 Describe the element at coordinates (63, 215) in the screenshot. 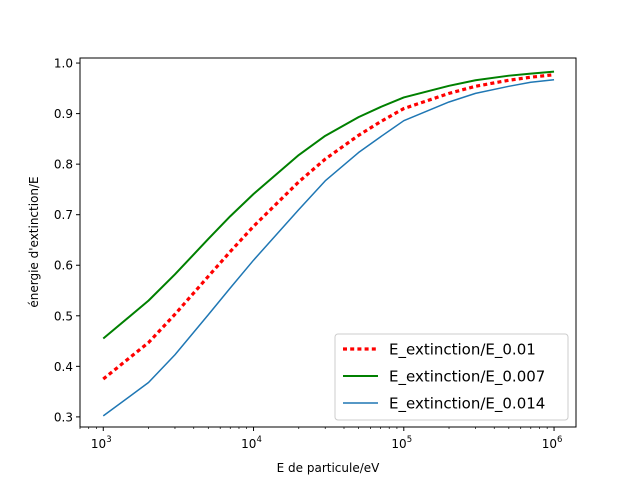

I see `y-tick-label: 0.7` at that location.